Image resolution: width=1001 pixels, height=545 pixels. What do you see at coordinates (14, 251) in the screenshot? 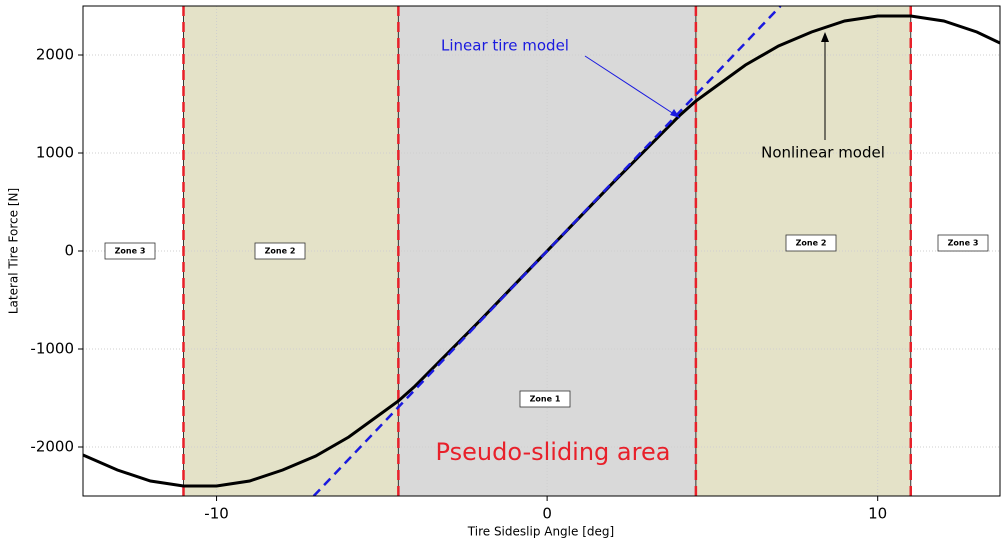
I see `y-axis-label: Lateral Tire Force [N]` at bounding box center [14, 251].